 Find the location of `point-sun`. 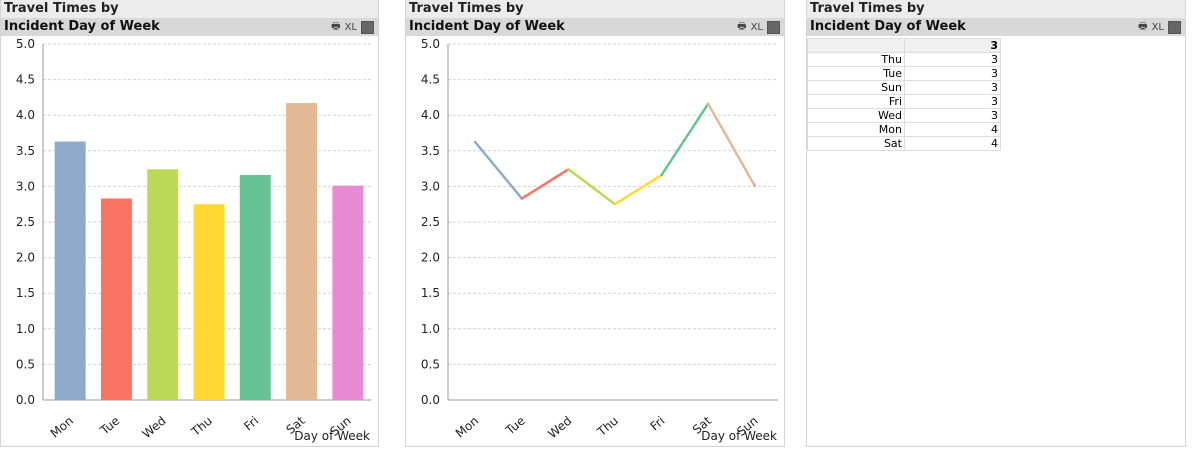

point-sun is located at coordinates (754, 185).